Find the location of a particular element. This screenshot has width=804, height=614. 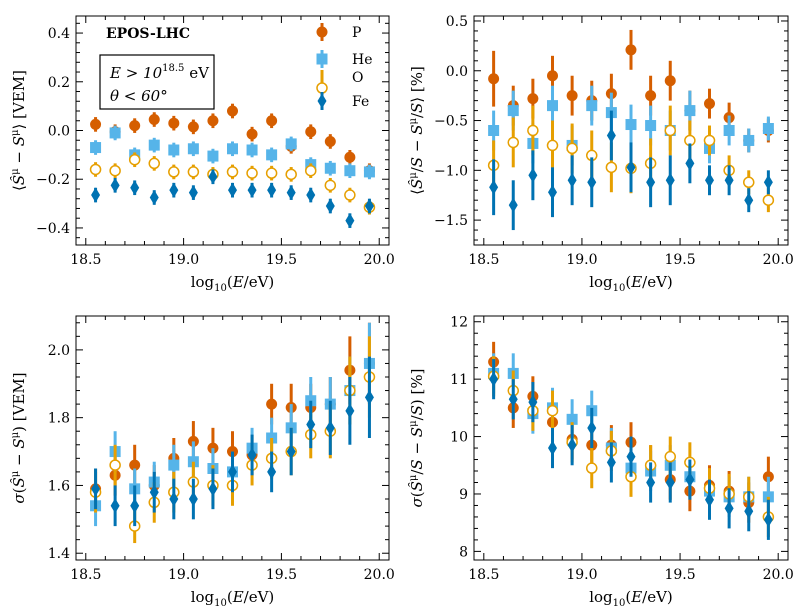

y-tick-label: −0.5 is located at coordinates (451, 122).